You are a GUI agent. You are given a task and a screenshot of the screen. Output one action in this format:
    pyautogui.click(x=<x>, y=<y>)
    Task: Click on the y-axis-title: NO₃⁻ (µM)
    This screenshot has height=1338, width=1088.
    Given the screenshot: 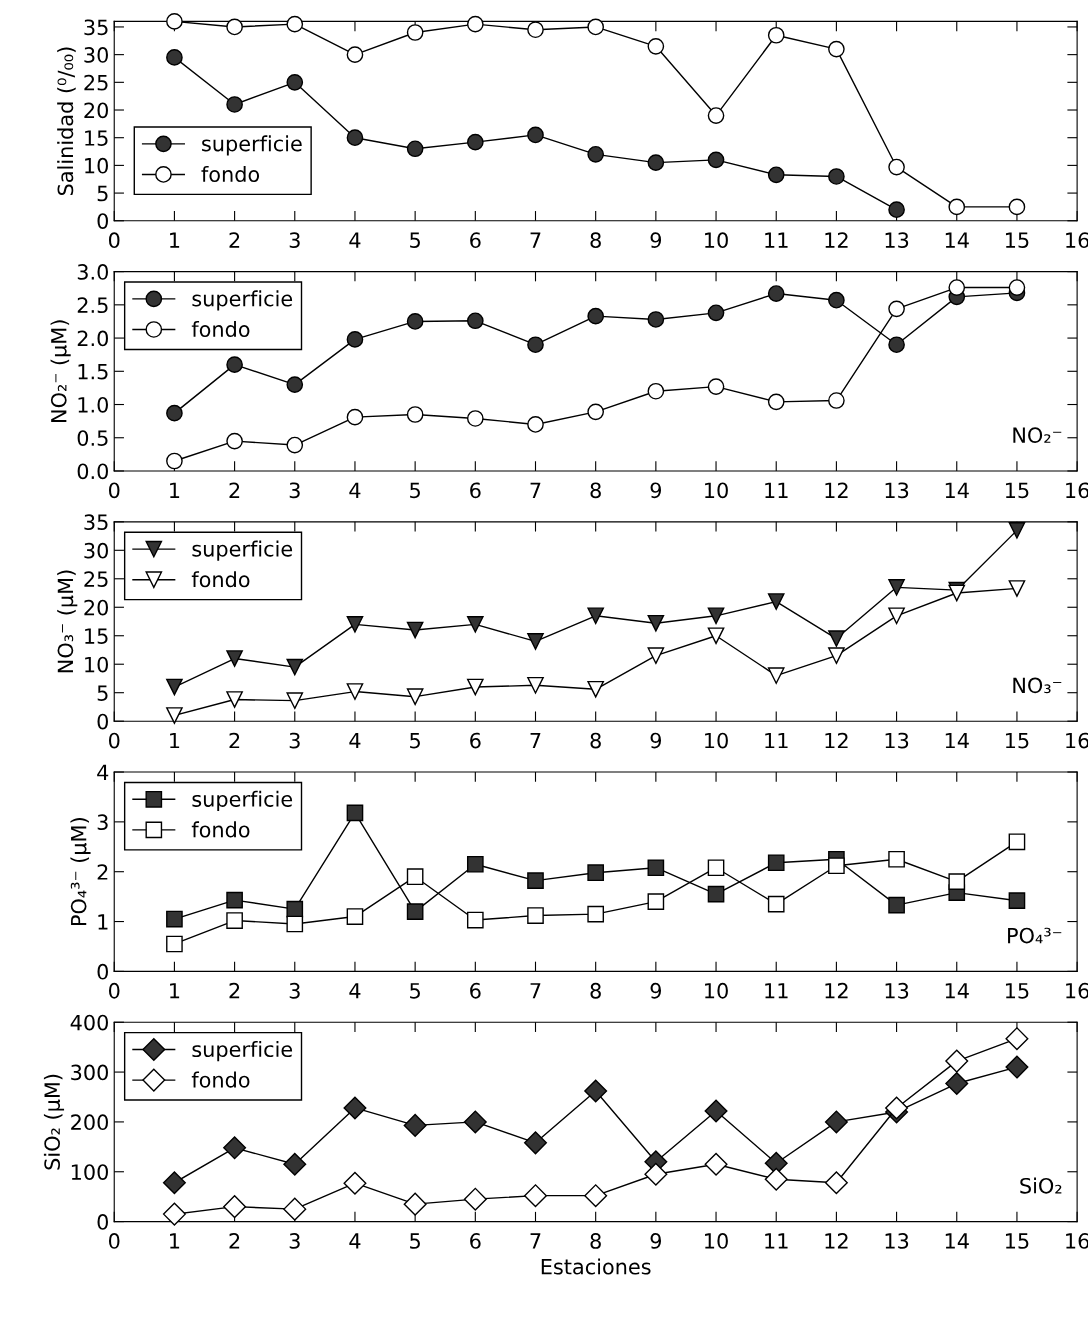 What is the action you would take?
    pyautogui.click(x=67, y=621)
    